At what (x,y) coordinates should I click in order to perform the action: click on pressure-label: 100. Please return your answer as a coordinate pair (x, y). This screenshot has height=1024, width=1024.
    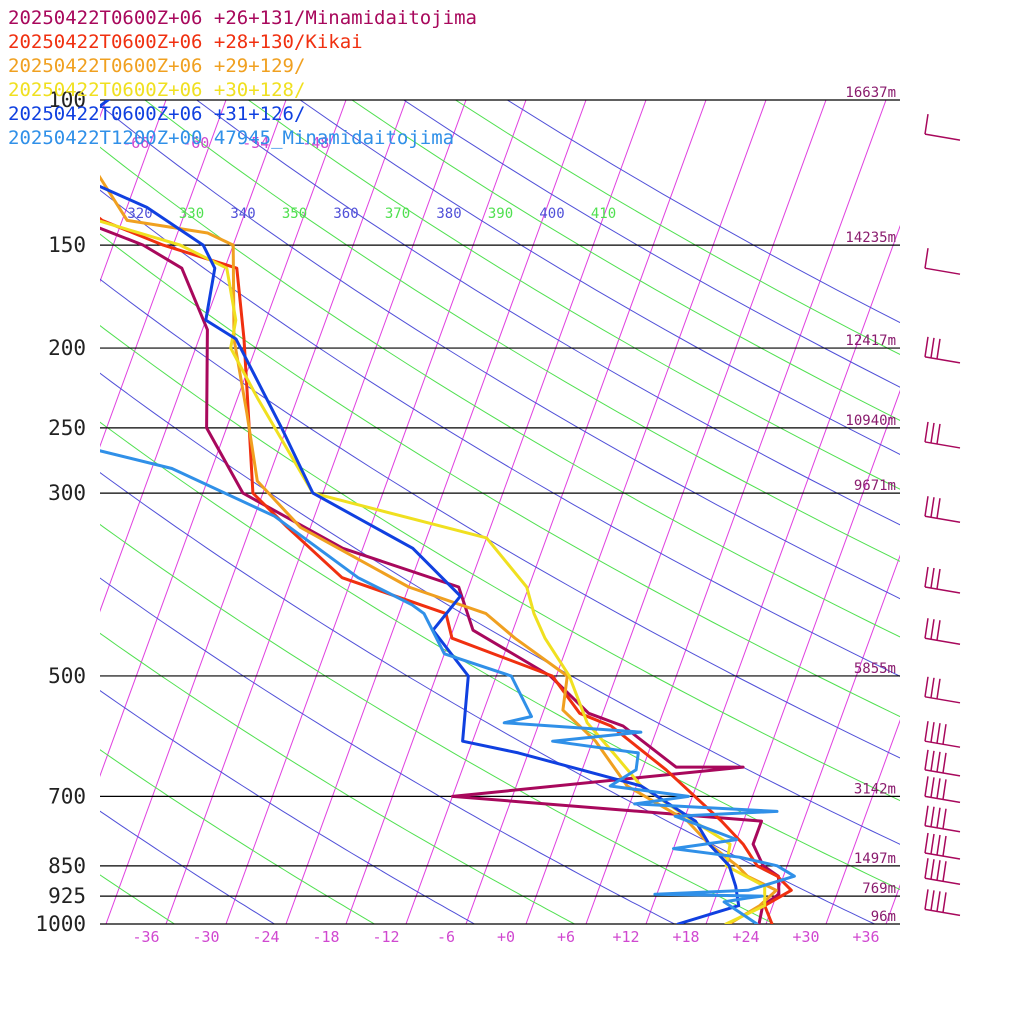
    Looking at the image, I should click on (67, 100).